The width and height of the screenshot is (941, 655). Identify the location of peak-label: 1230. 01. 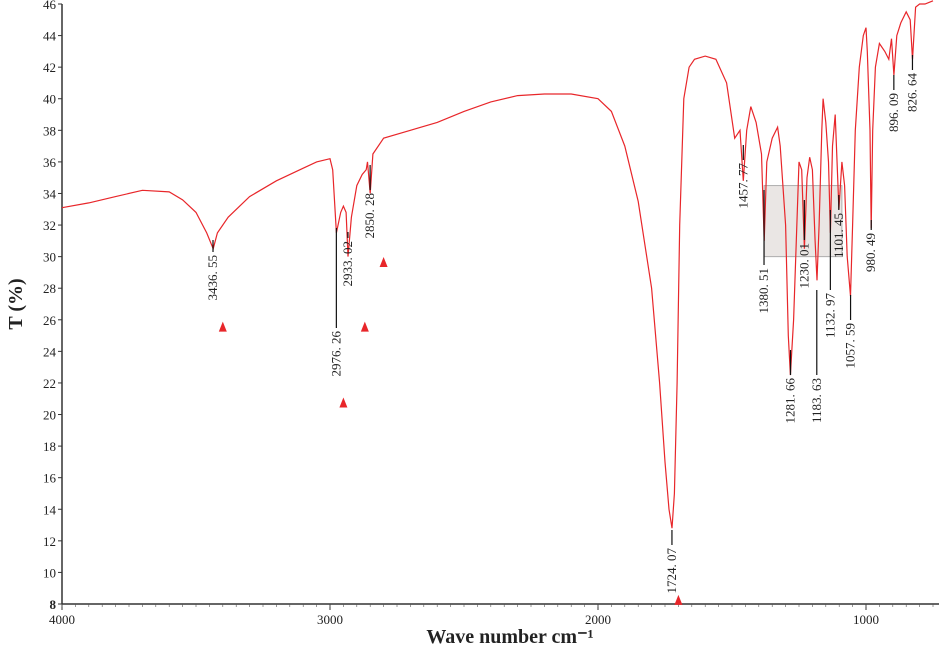
(803, 266).